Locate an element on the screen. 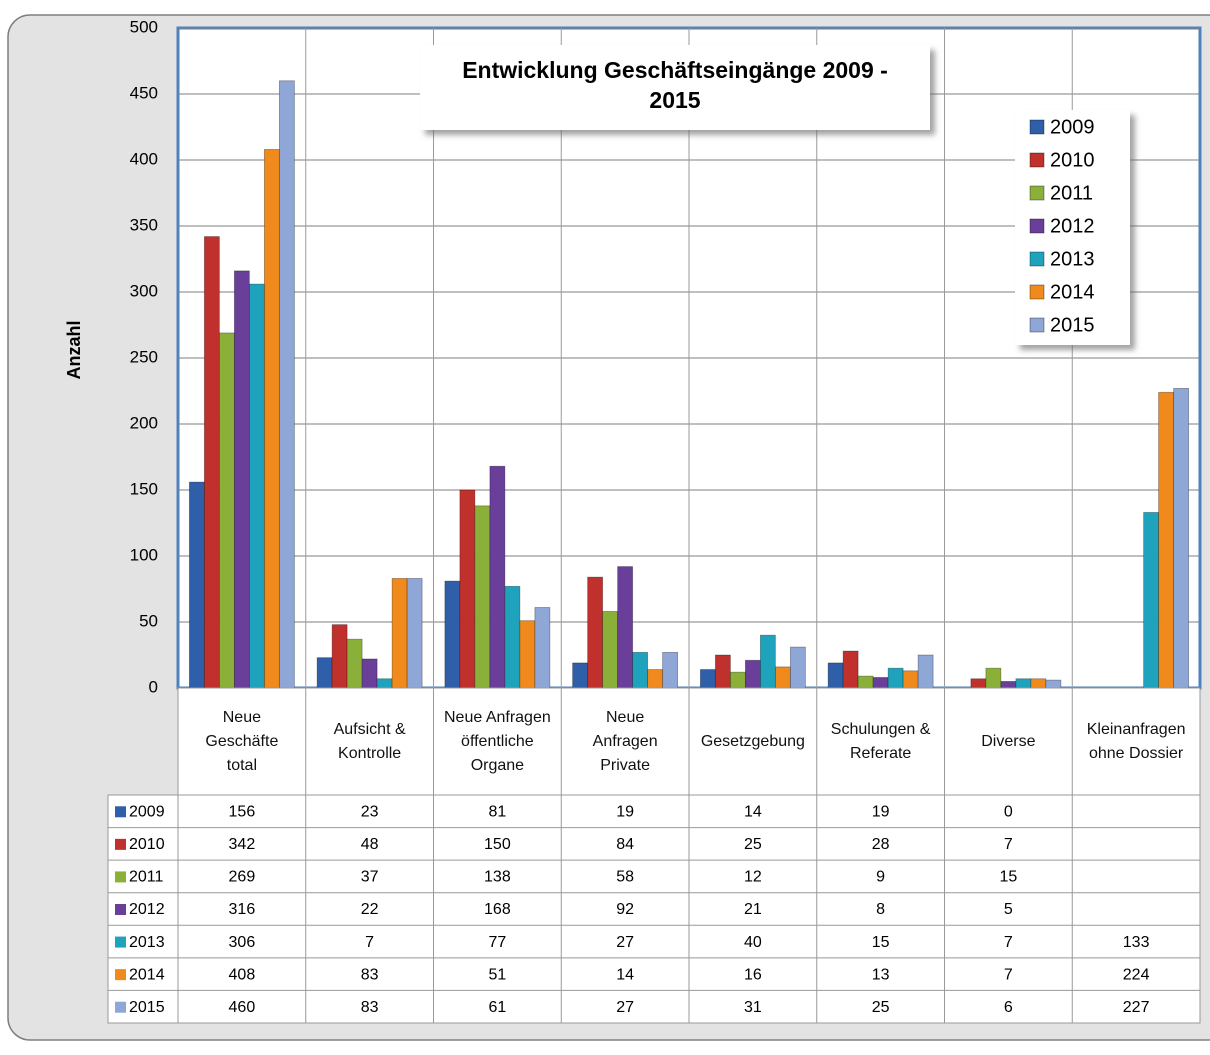 Image resolution: width=1210 pixels, height=1055 pixels. table-value: 48 is located at coordinates (370, 844).